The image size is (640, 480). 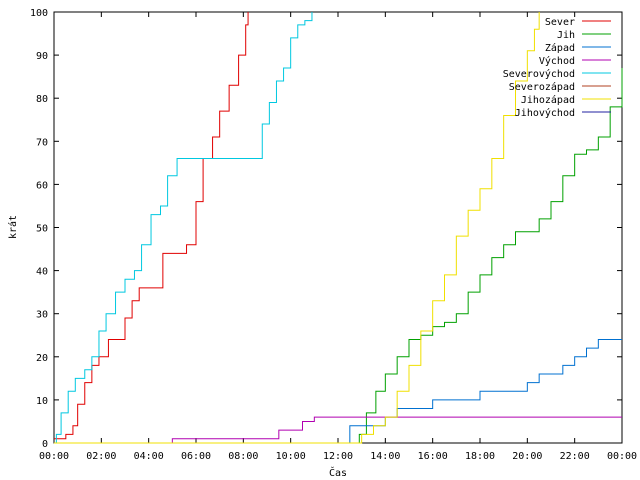 I want to click on x-tick-label: 04:00, so click(x=149, y=456).